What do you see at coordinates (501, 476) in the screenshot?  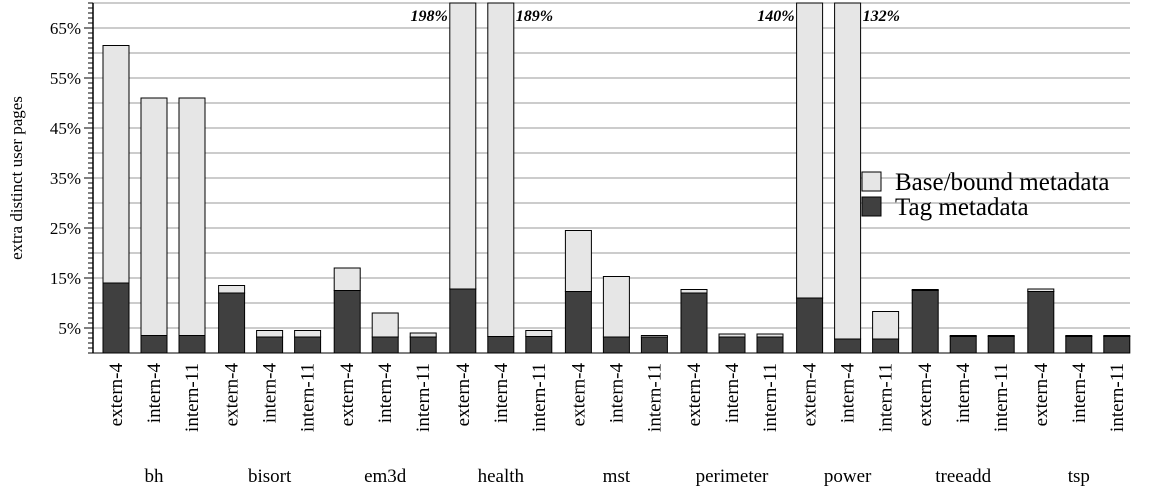 I see `category-label: health` at bounding box center [501, 476].